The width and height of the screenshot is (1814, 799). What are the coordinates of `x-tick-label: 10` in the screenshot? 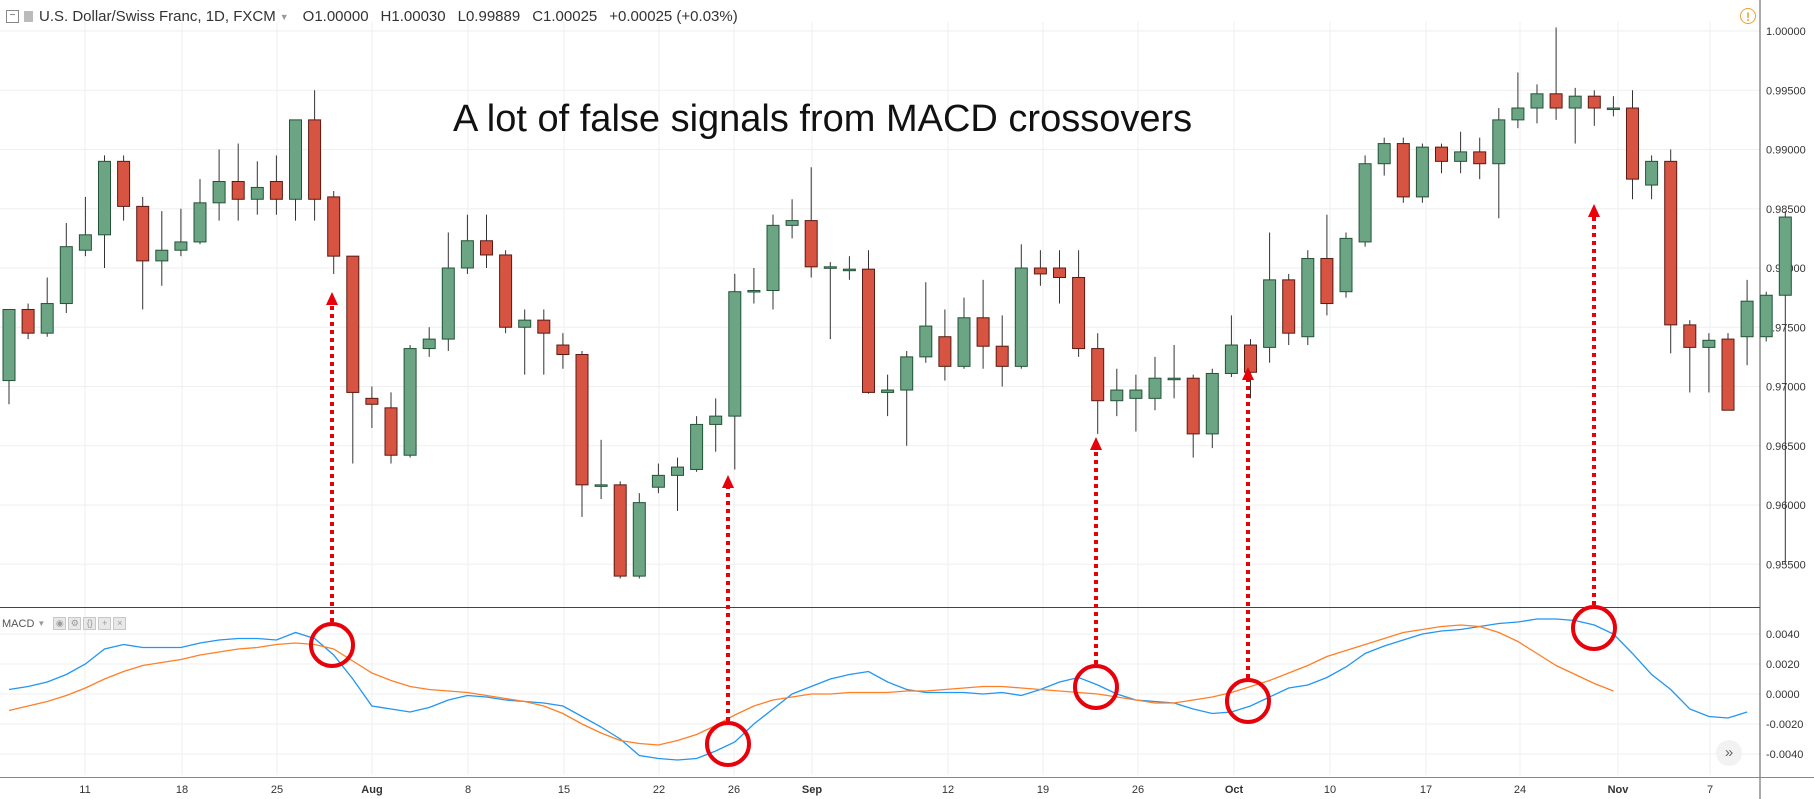 It's located at (1330, 790).